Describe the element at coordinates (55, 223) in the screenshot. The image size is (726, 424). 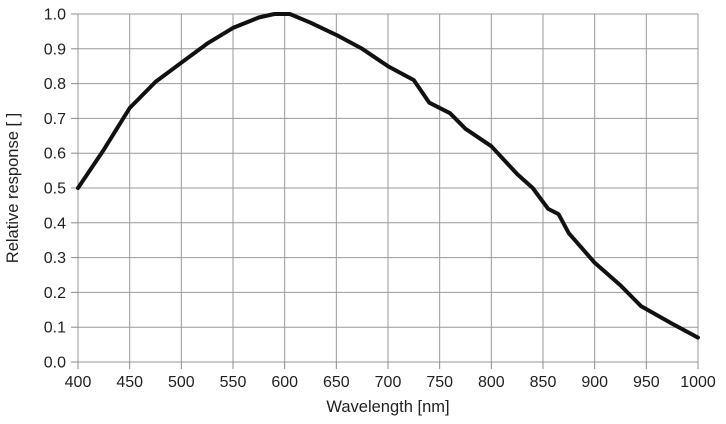
I see `y-tick-label: 0.4` at that location.